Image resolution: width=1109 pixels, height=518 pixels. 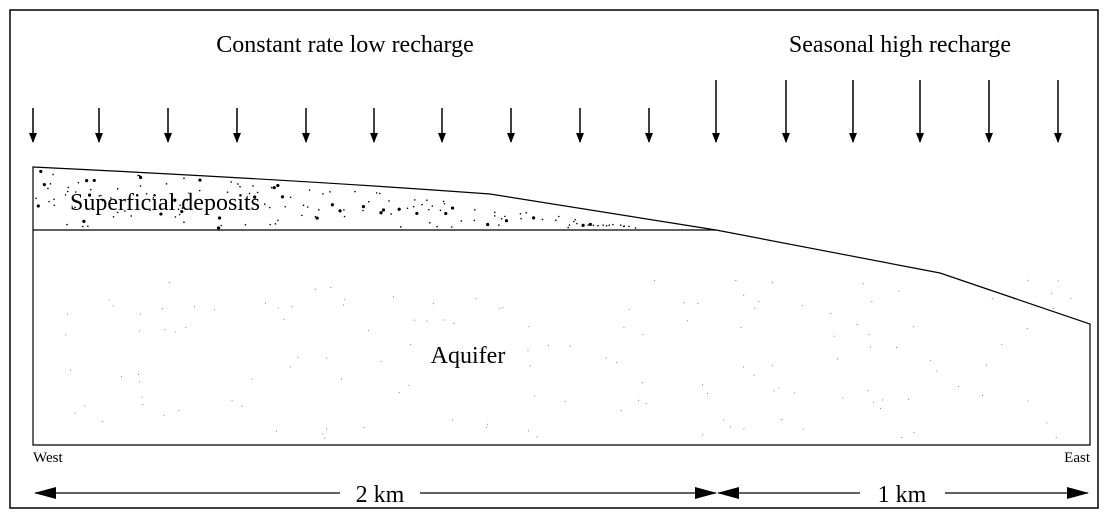 What do you see at coordinates (545, 111) in the screenshot?
I see `recharge-arrows` at bounding box center [545, 111].